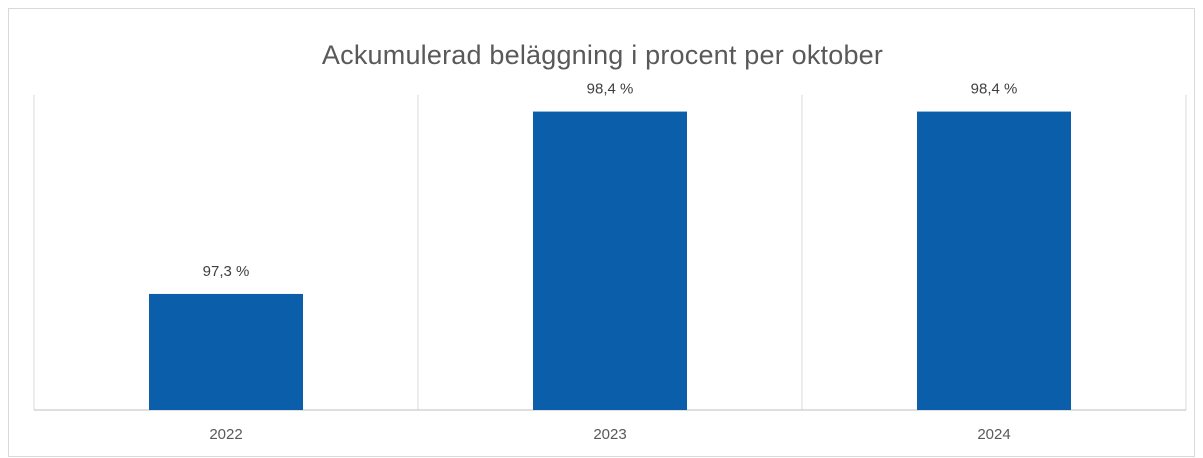 This screenshot has width=1203, height=458. I want to click on data-label-2022: 97,3 %, so click(226, 271).